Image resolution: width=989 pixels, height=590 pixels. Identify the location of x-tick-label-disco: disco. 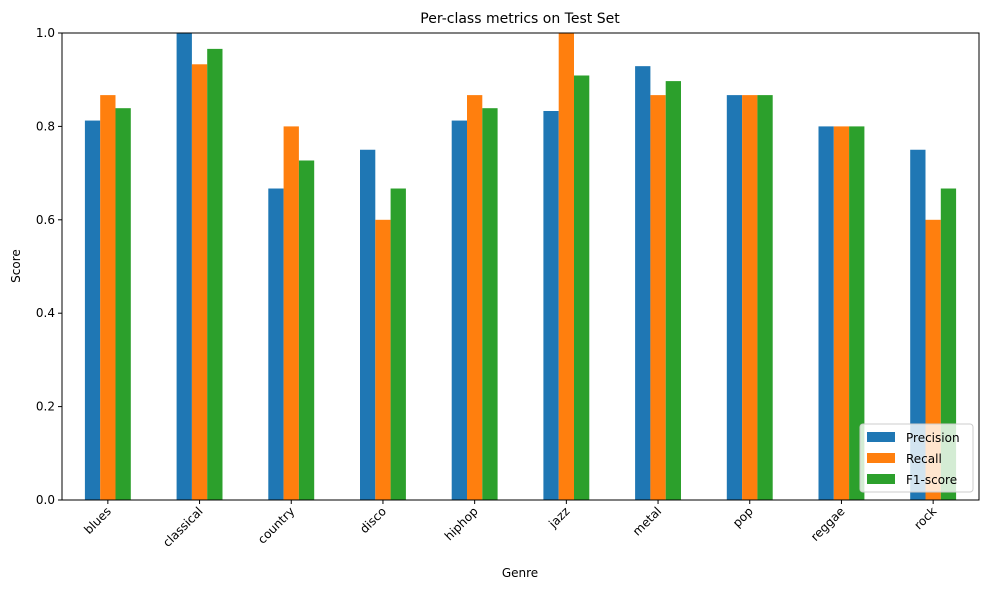
(373, 520).